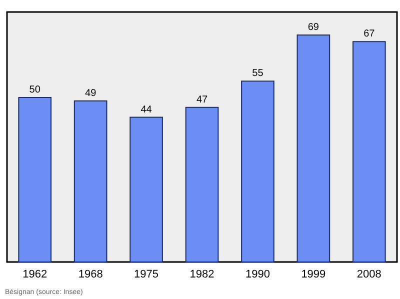 The image size is (400, 299). I want to click on data-label: 47, so click(202, 100).